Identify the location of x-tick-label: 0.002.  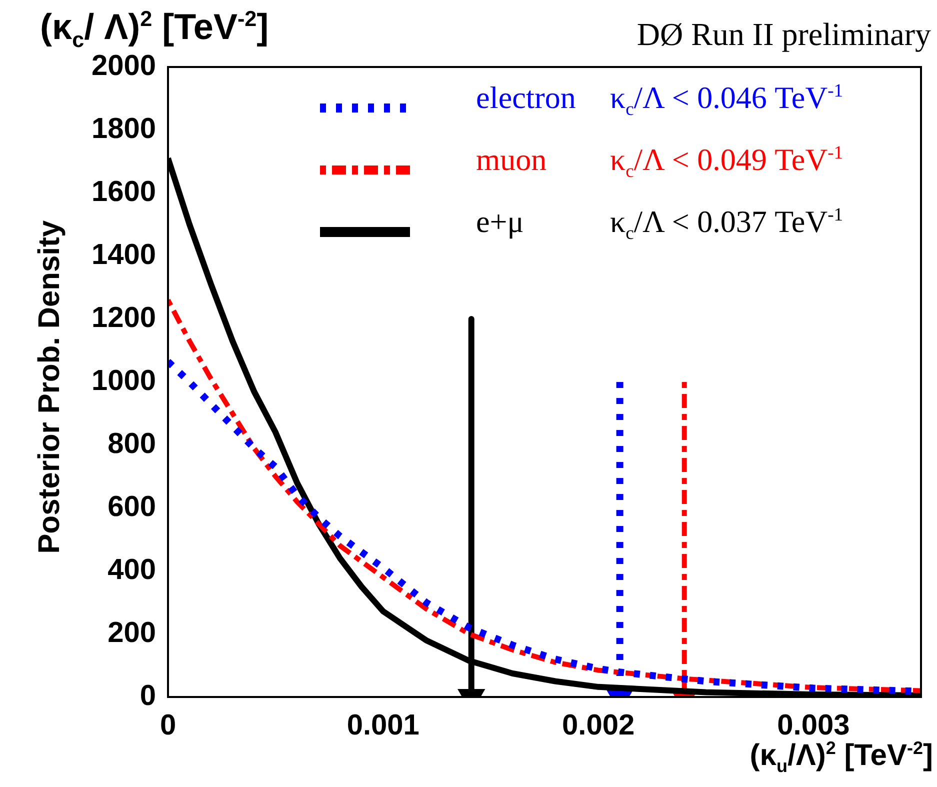
(598, 725).